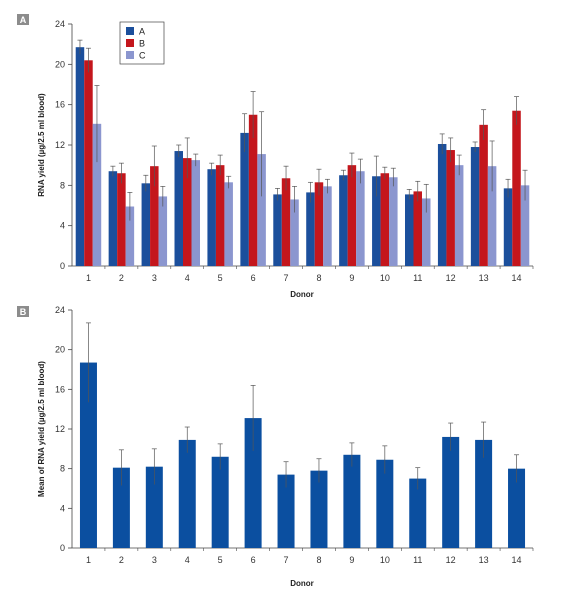 This screenshot has height=607, width=587. I want to click on legend-label-b: B, so click(142, 44).